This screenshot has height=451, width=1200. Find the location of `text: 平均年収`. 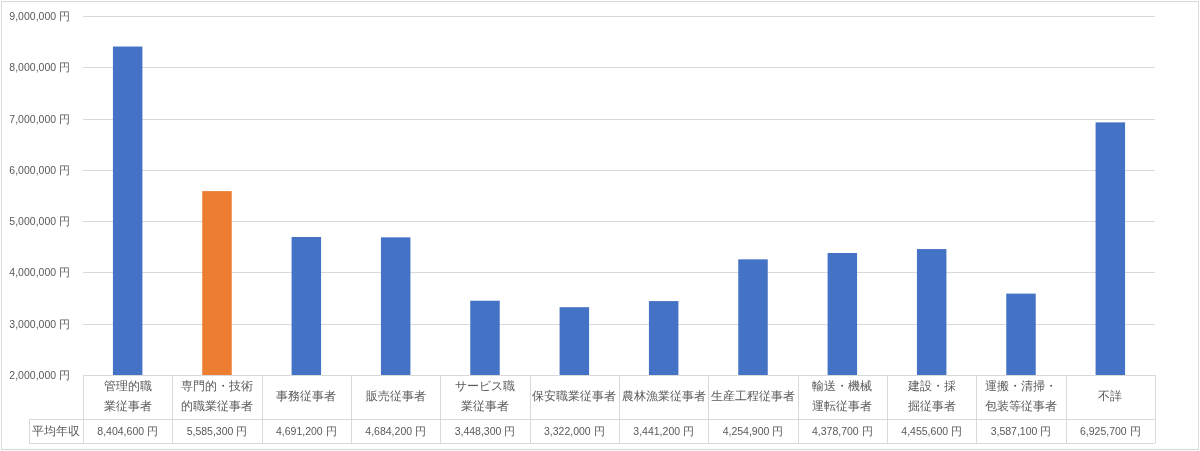

text: 平均年収 is located at coordinates (56, 431).